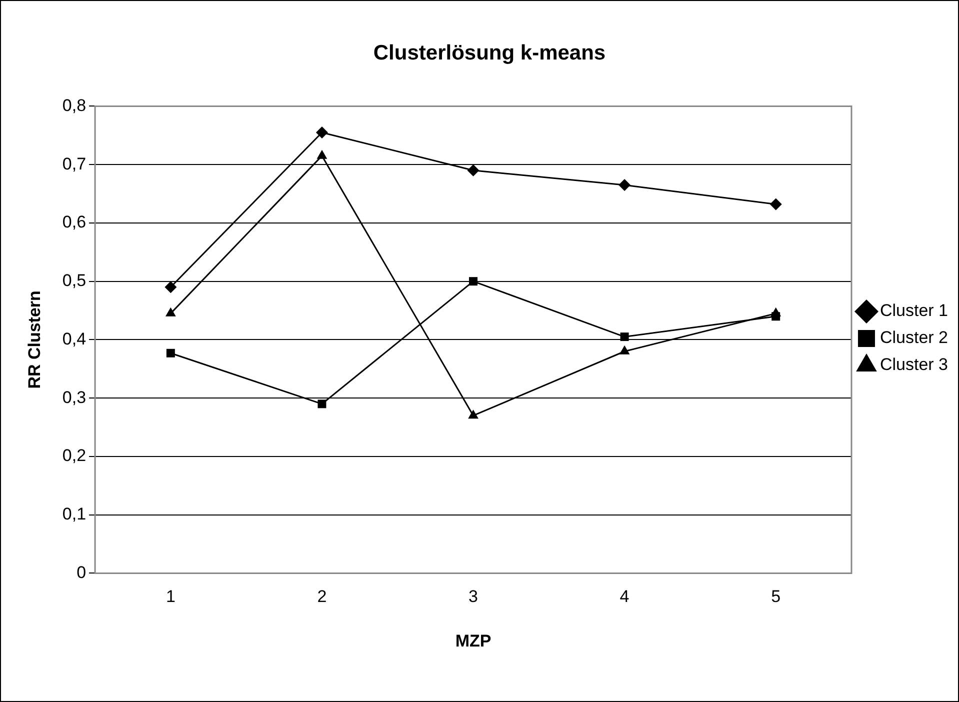 This screenshot has height=702, width=959. What do you see at coordinates (74, 338) in the screenshot?
I see `y-tick-label: 0,4` at bounding box center [74, 338].